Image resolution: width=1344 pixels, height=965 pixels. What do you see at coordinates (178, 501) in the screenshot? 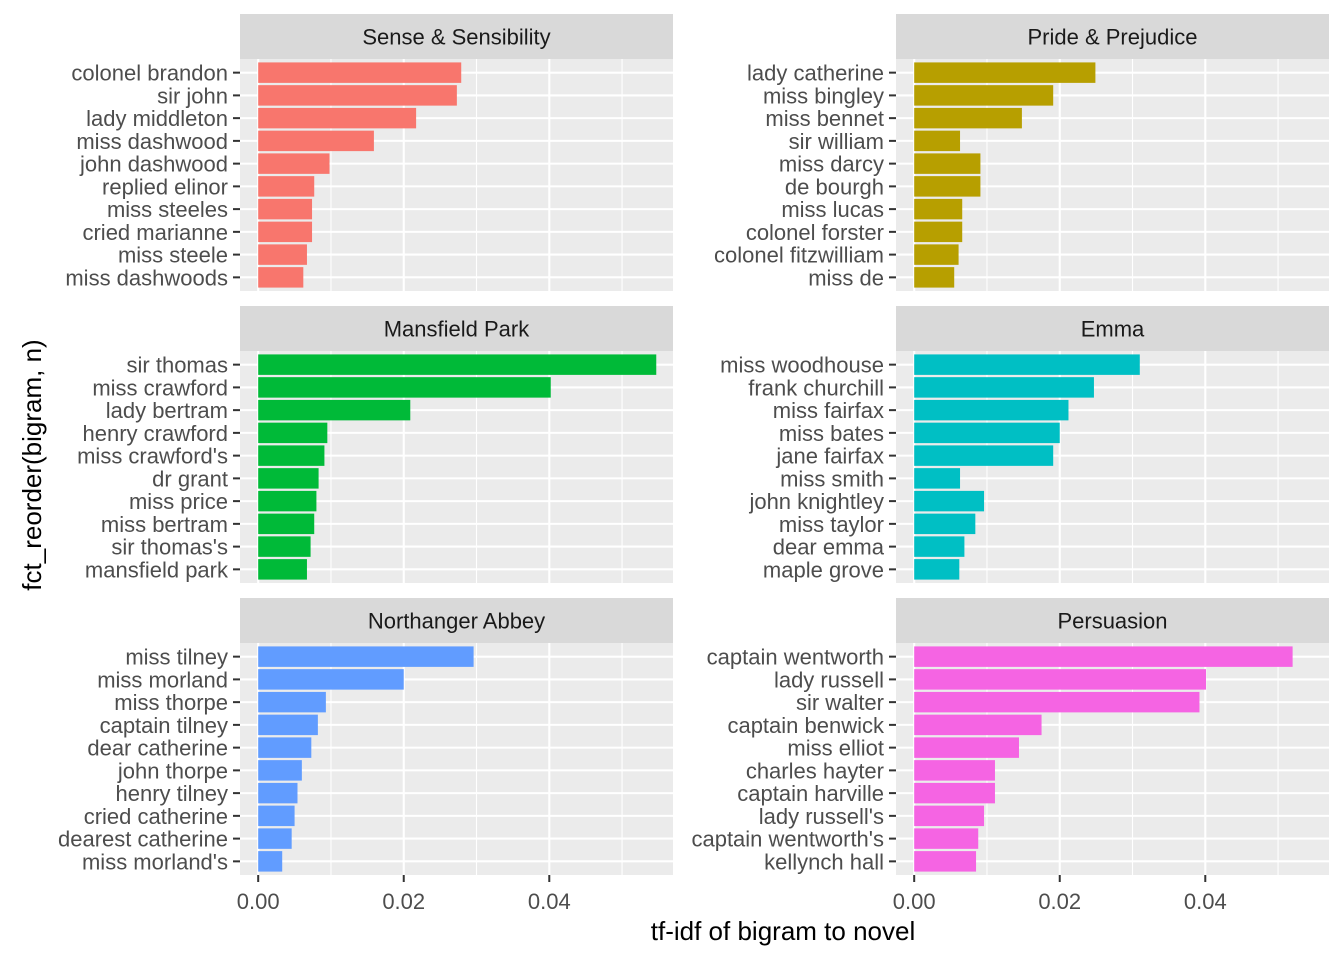
I see `y-tick-label: miss price` at bounding box center [178, 501].